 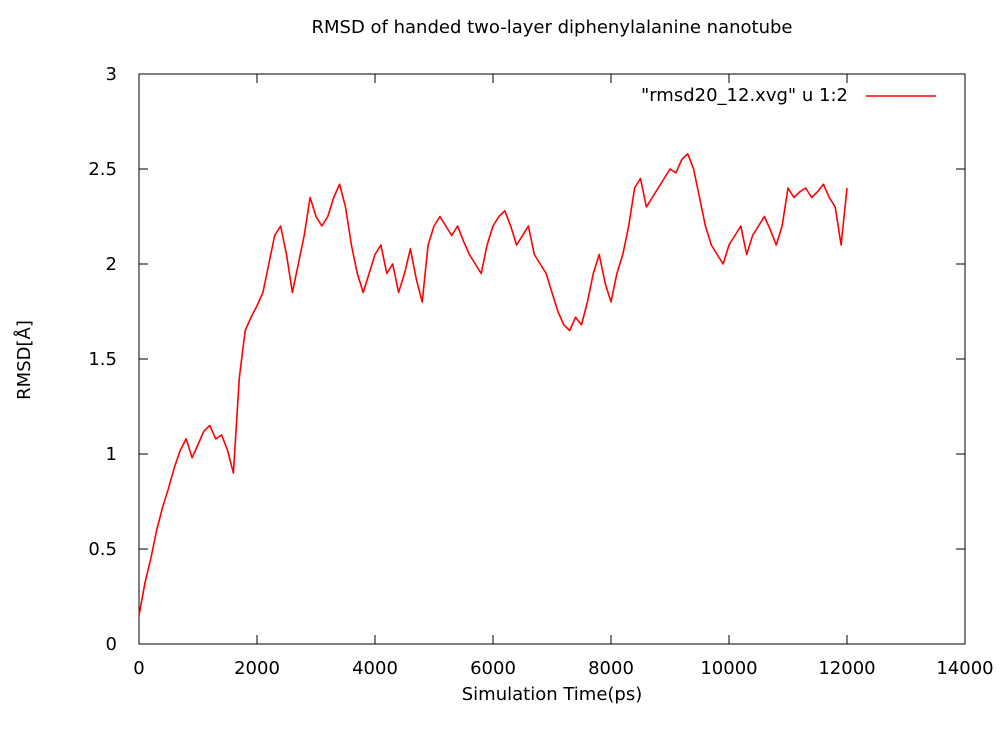 What do you see at coordinates (375, 668) in the screenshot?
I see `x-tick-label: 4000` at bounding box center [375, 668].